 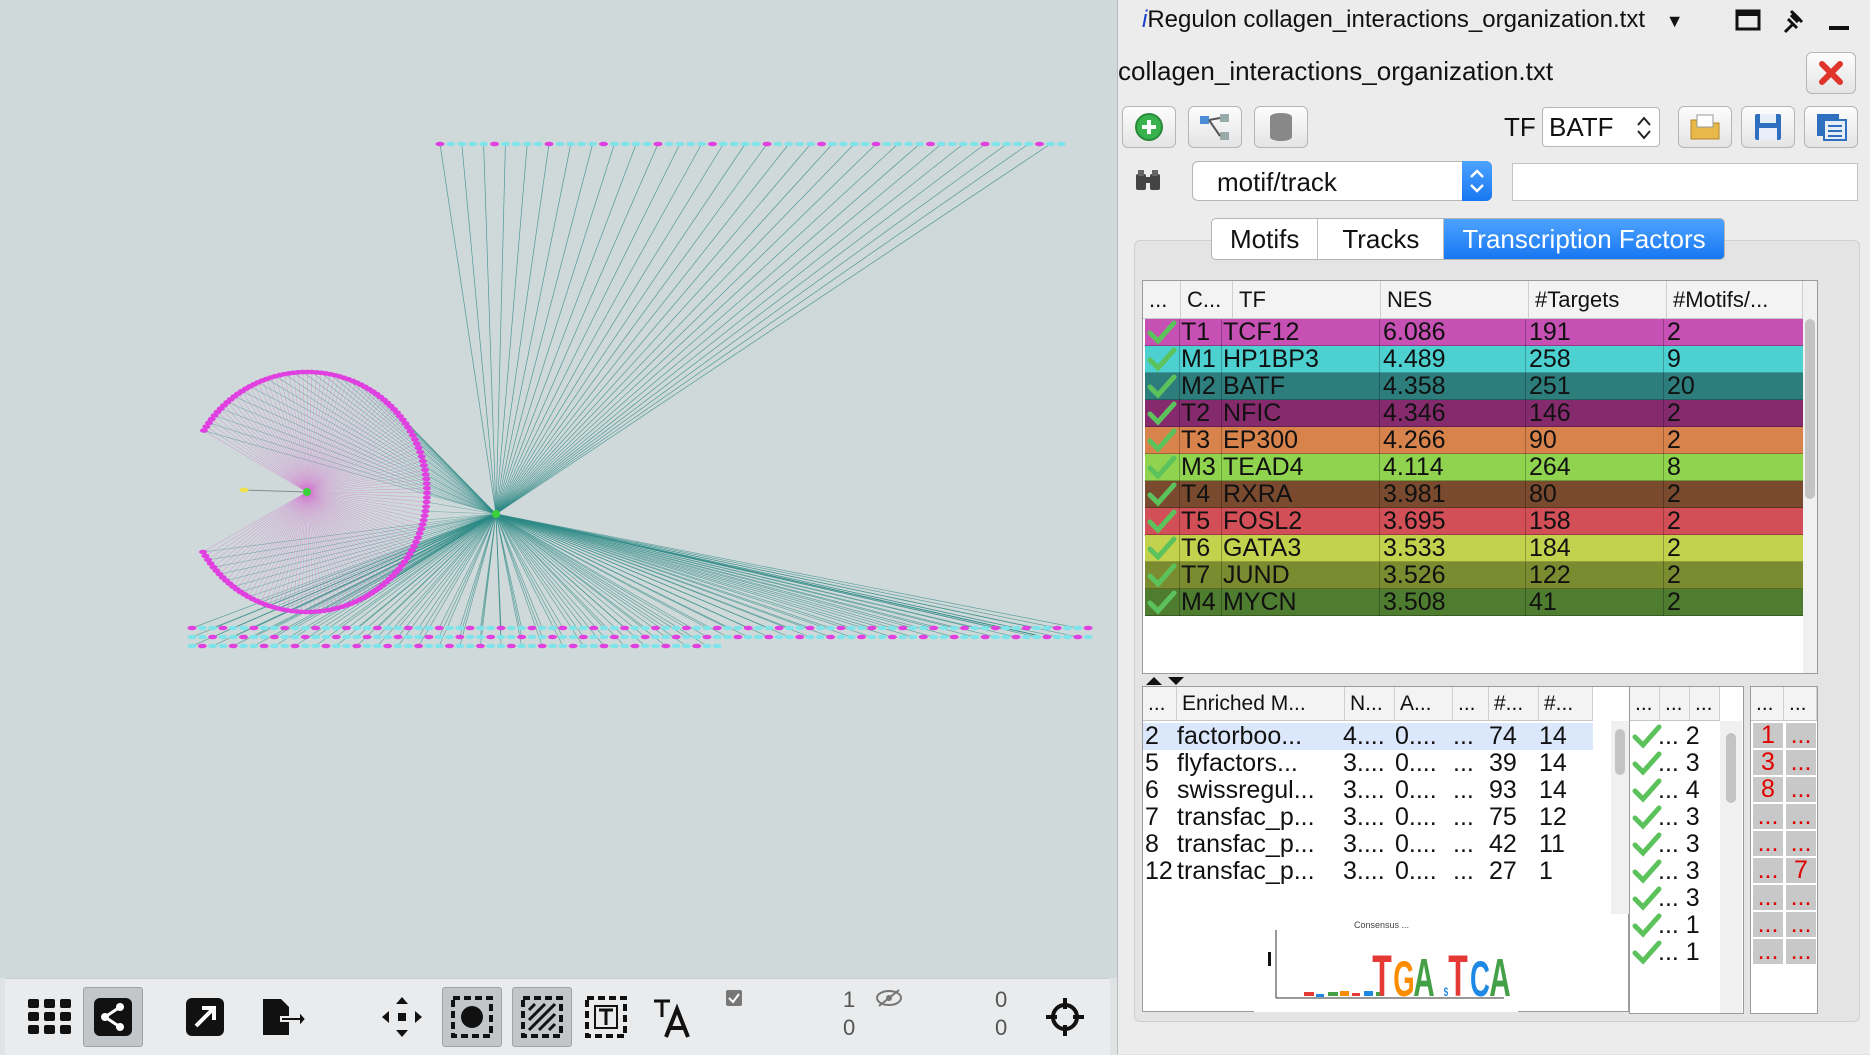 I want to click on check-table-scroll-thumb, so click(x=1731, y=768).